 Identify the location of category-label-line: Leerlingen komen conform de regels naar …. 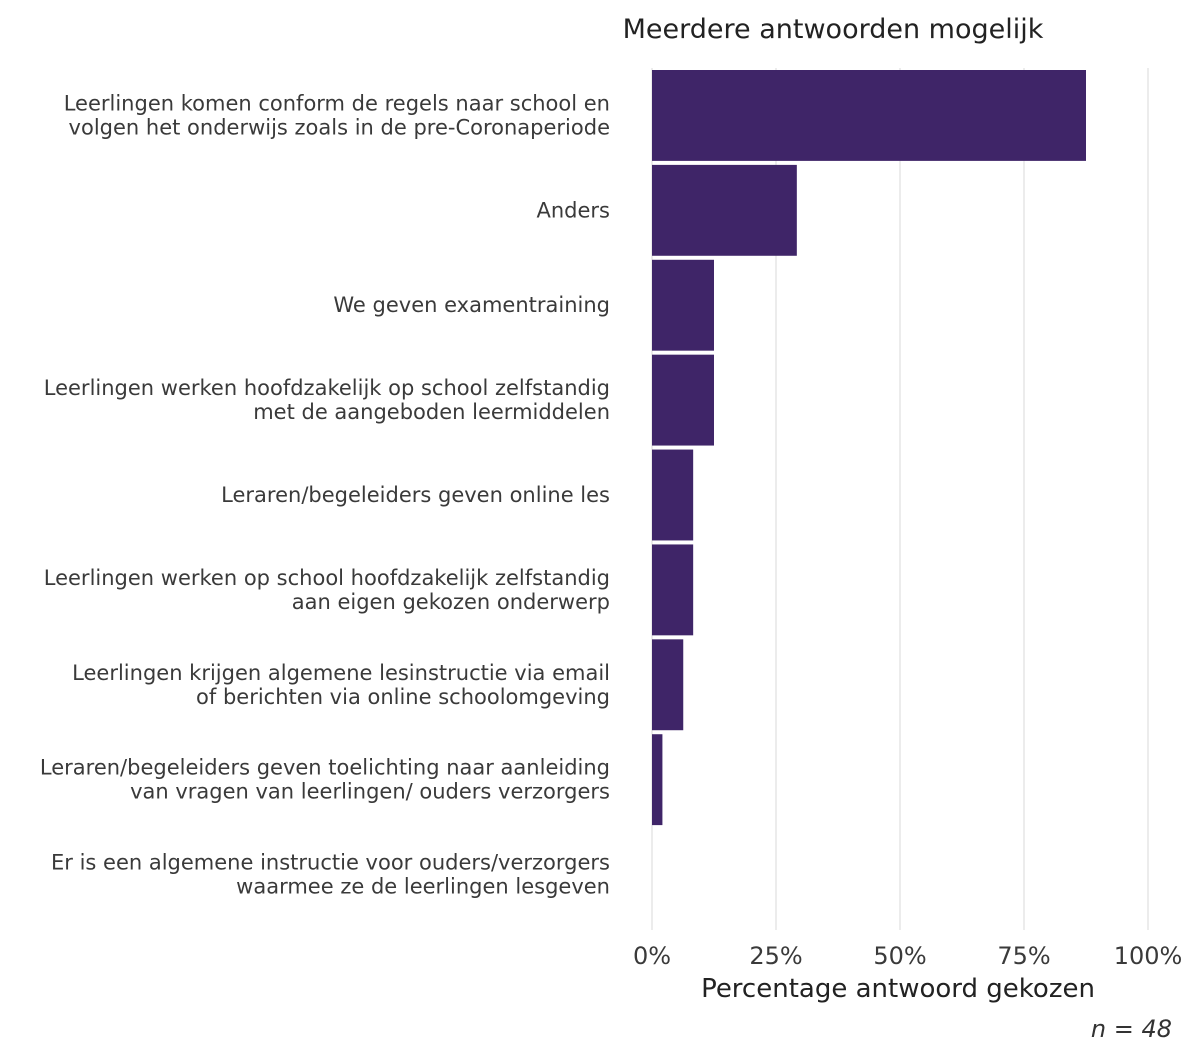
(337, 103).